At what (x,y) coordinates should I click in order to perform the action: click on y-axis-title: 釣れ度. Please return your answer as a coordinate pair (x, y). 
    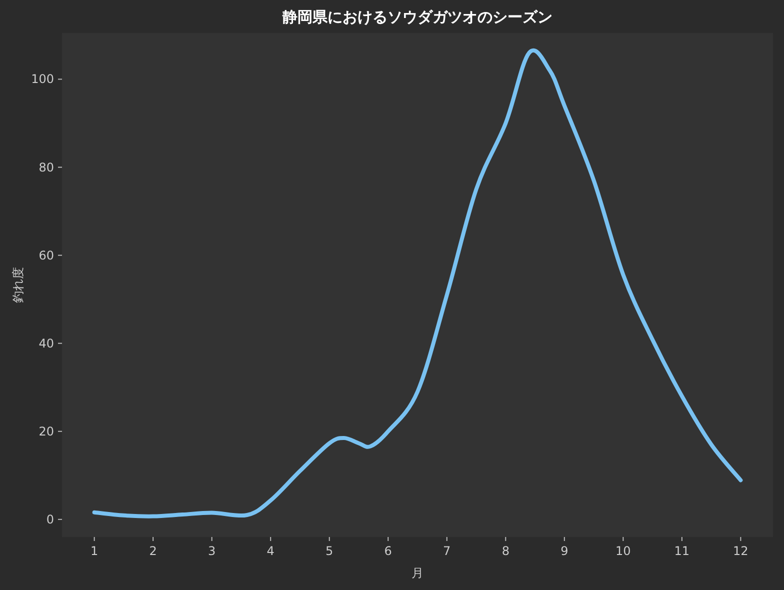
    Looking at the image, I should click on (18, 285).